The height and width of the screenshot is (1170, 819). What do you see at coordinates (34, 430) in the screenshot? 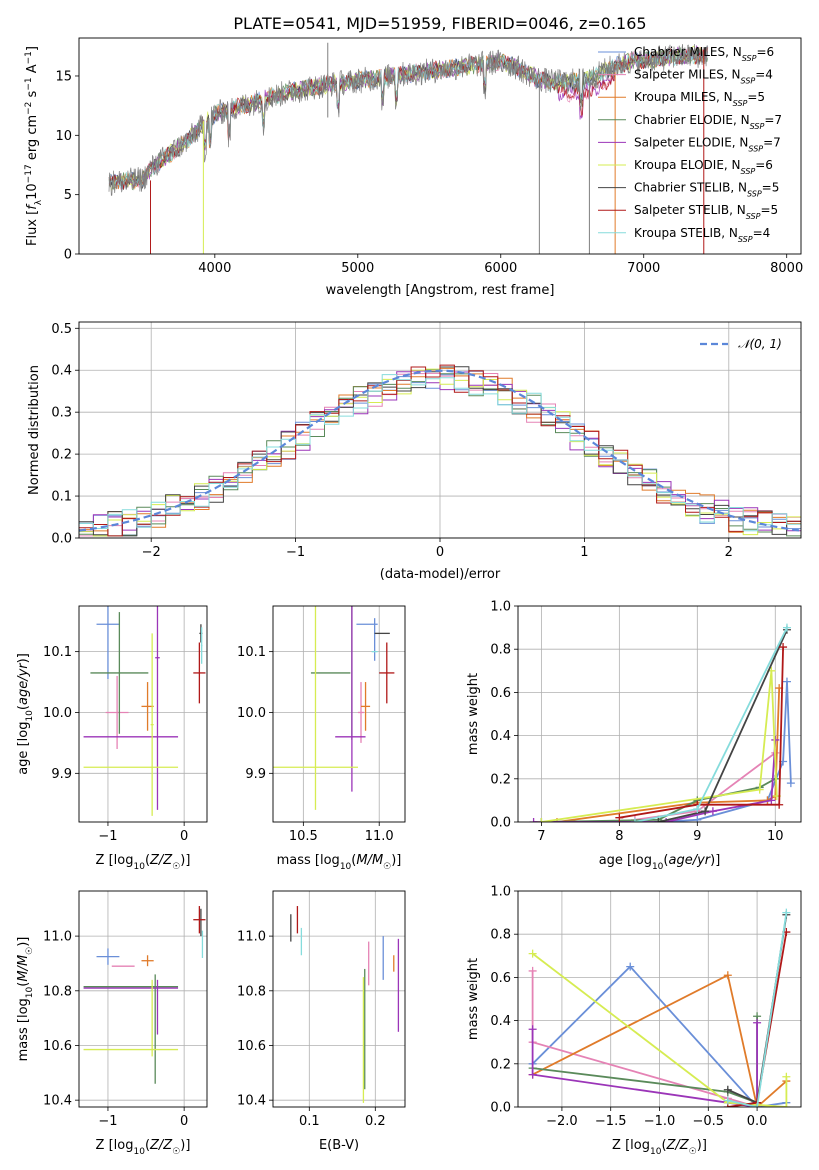
I see `residuals-ylabel: Normed distribution` at bounding box center [34, 430].